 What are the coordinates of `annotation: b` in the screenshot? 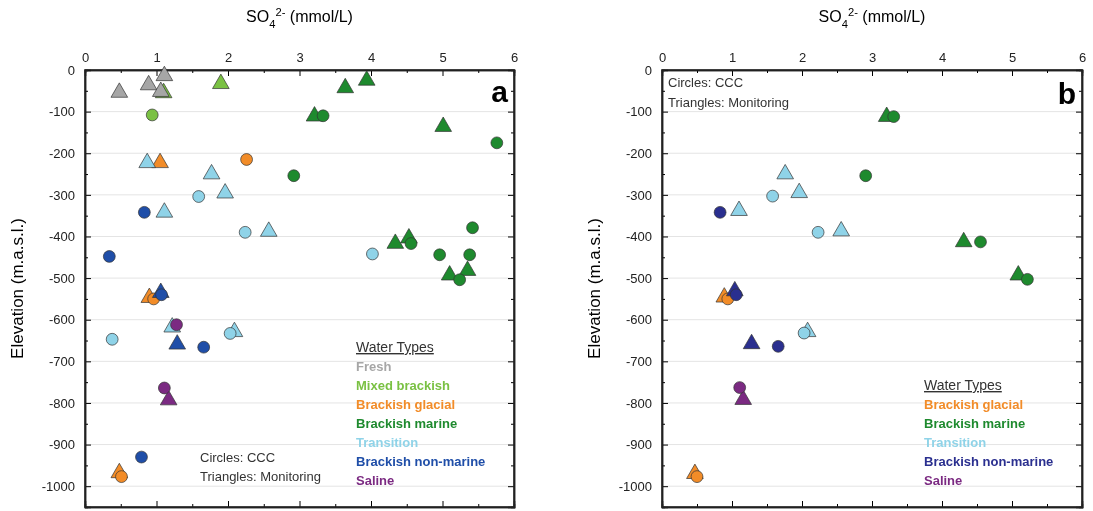 It's located at (1066, 93).